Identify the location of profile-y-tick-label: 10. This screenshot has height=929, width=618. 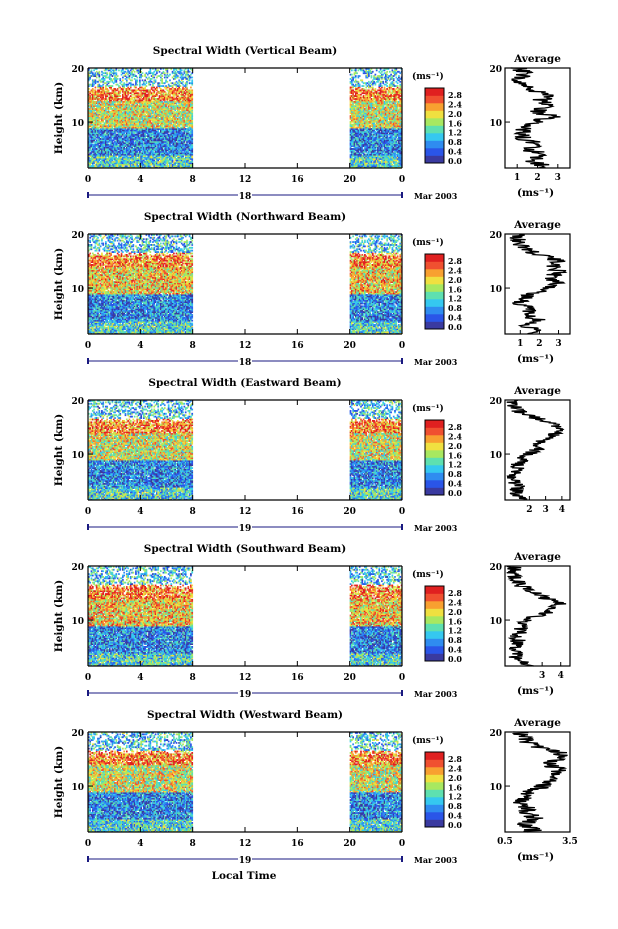
(495, 290).